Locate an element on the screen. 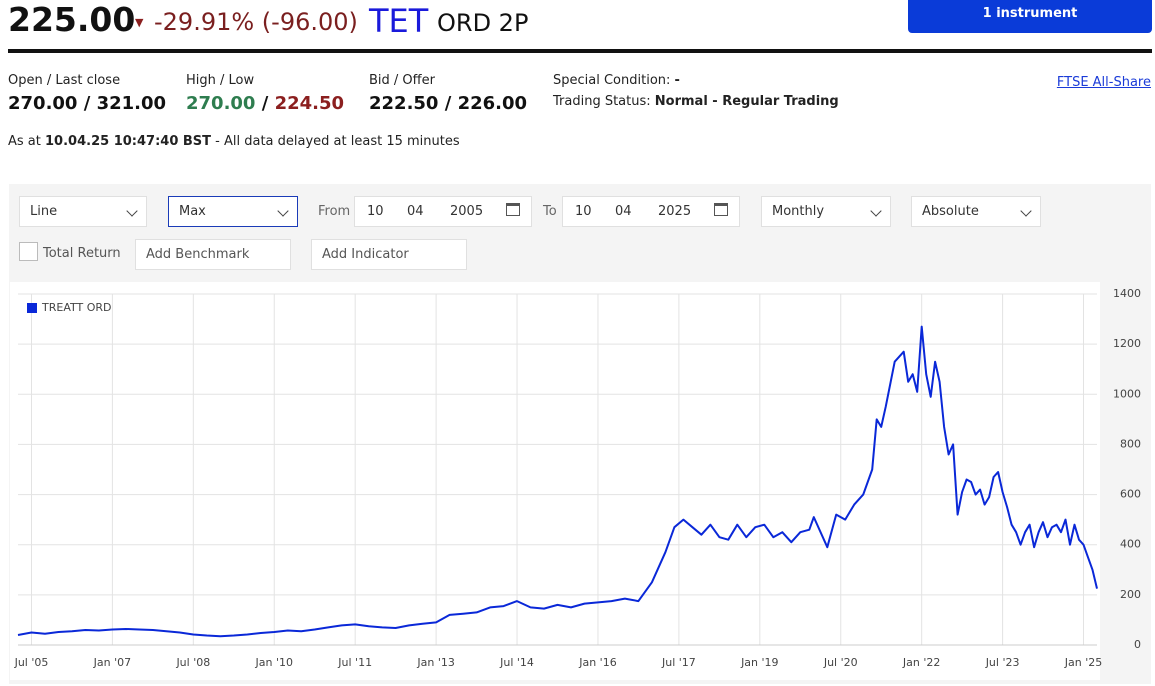  stat-label: Open / Last close is located at coordinates (64, 80).